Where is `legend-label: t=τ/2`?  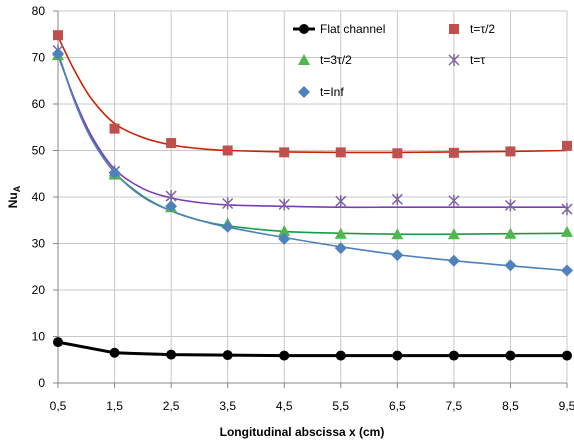
legend-label: t=τ/2 is located at coordinates (482, 29).